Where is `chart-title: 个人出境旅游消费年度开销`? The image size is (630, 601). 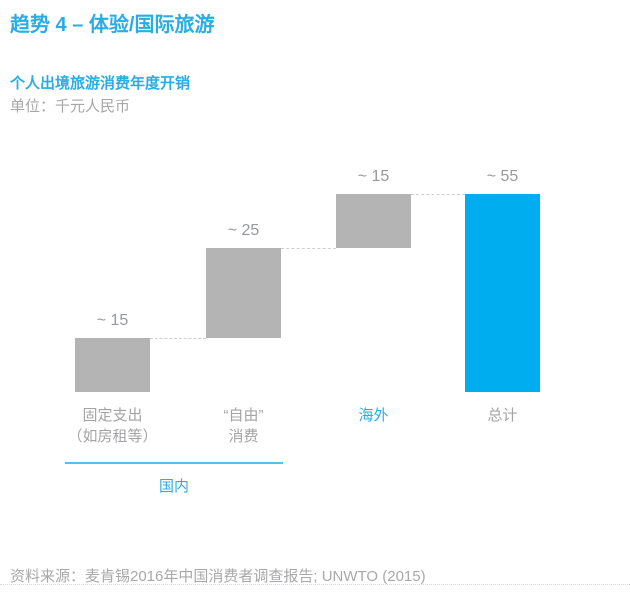
chart-title: 个人出境旅游消费年度开销 is located at coordinates (100, 83).